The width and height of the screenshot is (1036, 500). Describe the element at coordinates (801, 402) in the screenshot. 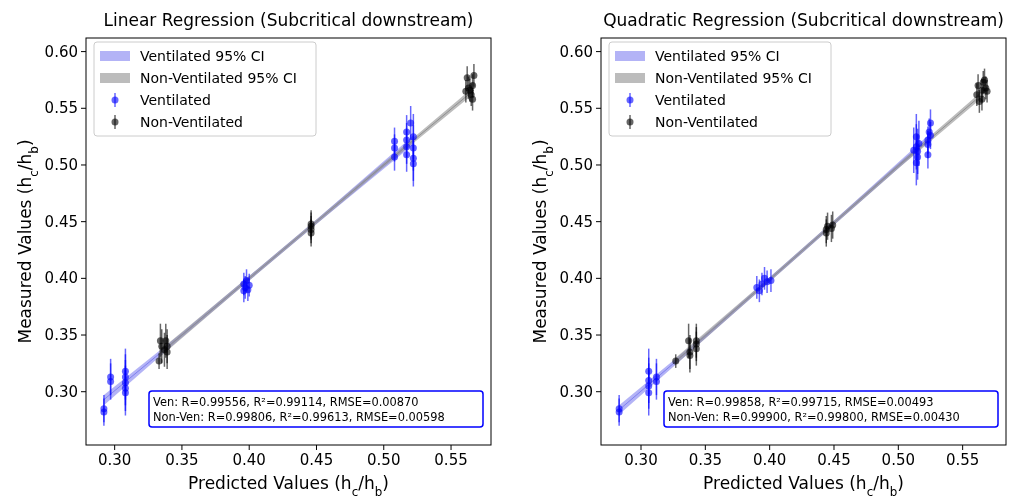

I see `annotation: Ven: R=0.99858, R²=0.99715, RMSE=0.00493` at that location.